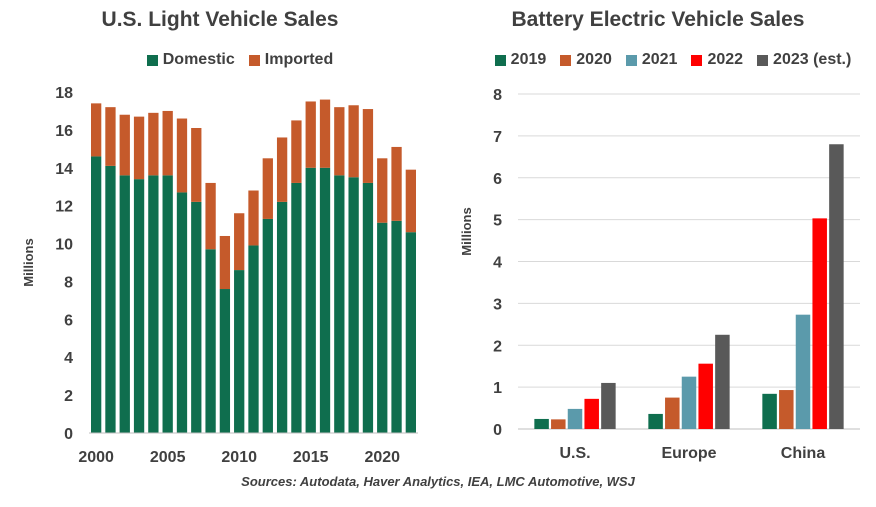 The image size is (876, 507). What do you see at coordinates (239, 457) in the screenshot?
I see `x-tick-label-left: 2010` at bounding box center [239, 457].